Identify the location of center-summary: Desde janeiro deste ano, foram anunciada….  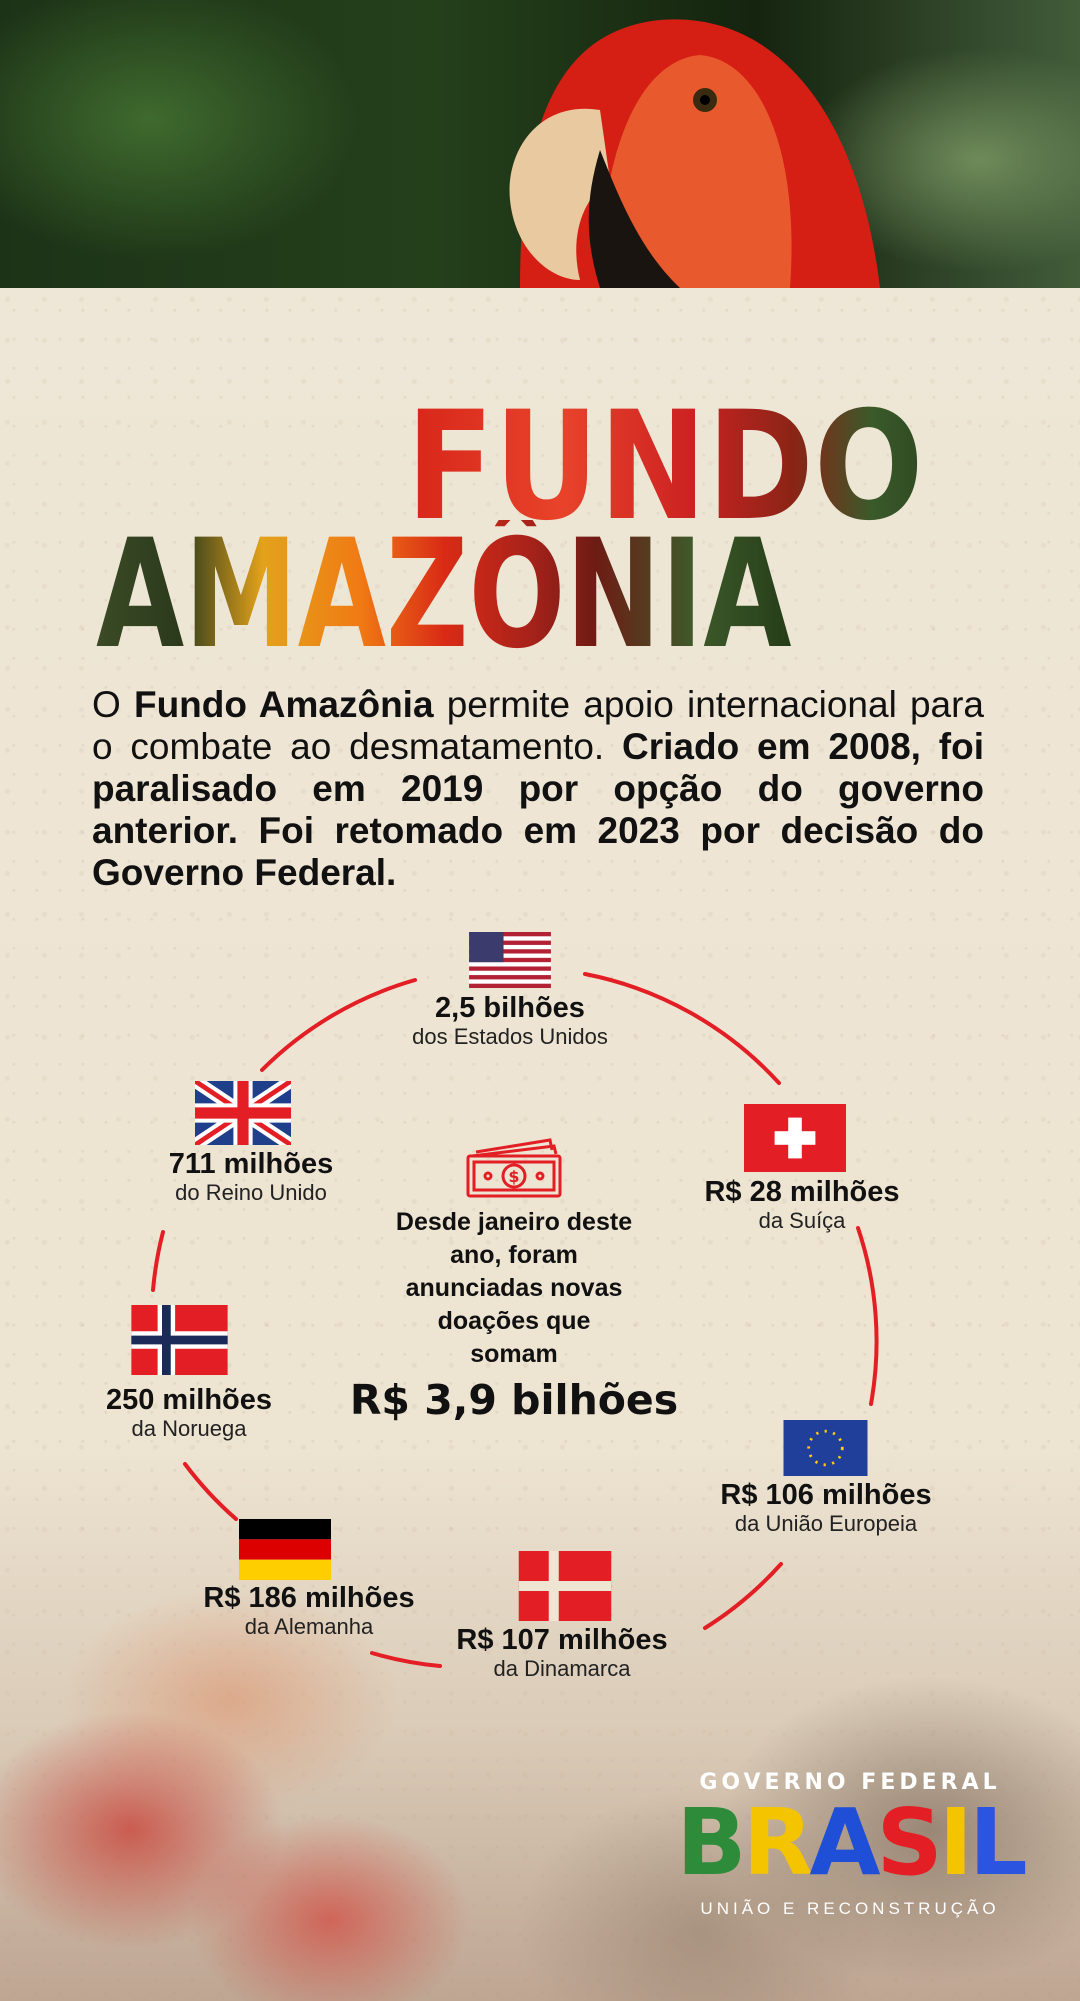
(514, 1315).